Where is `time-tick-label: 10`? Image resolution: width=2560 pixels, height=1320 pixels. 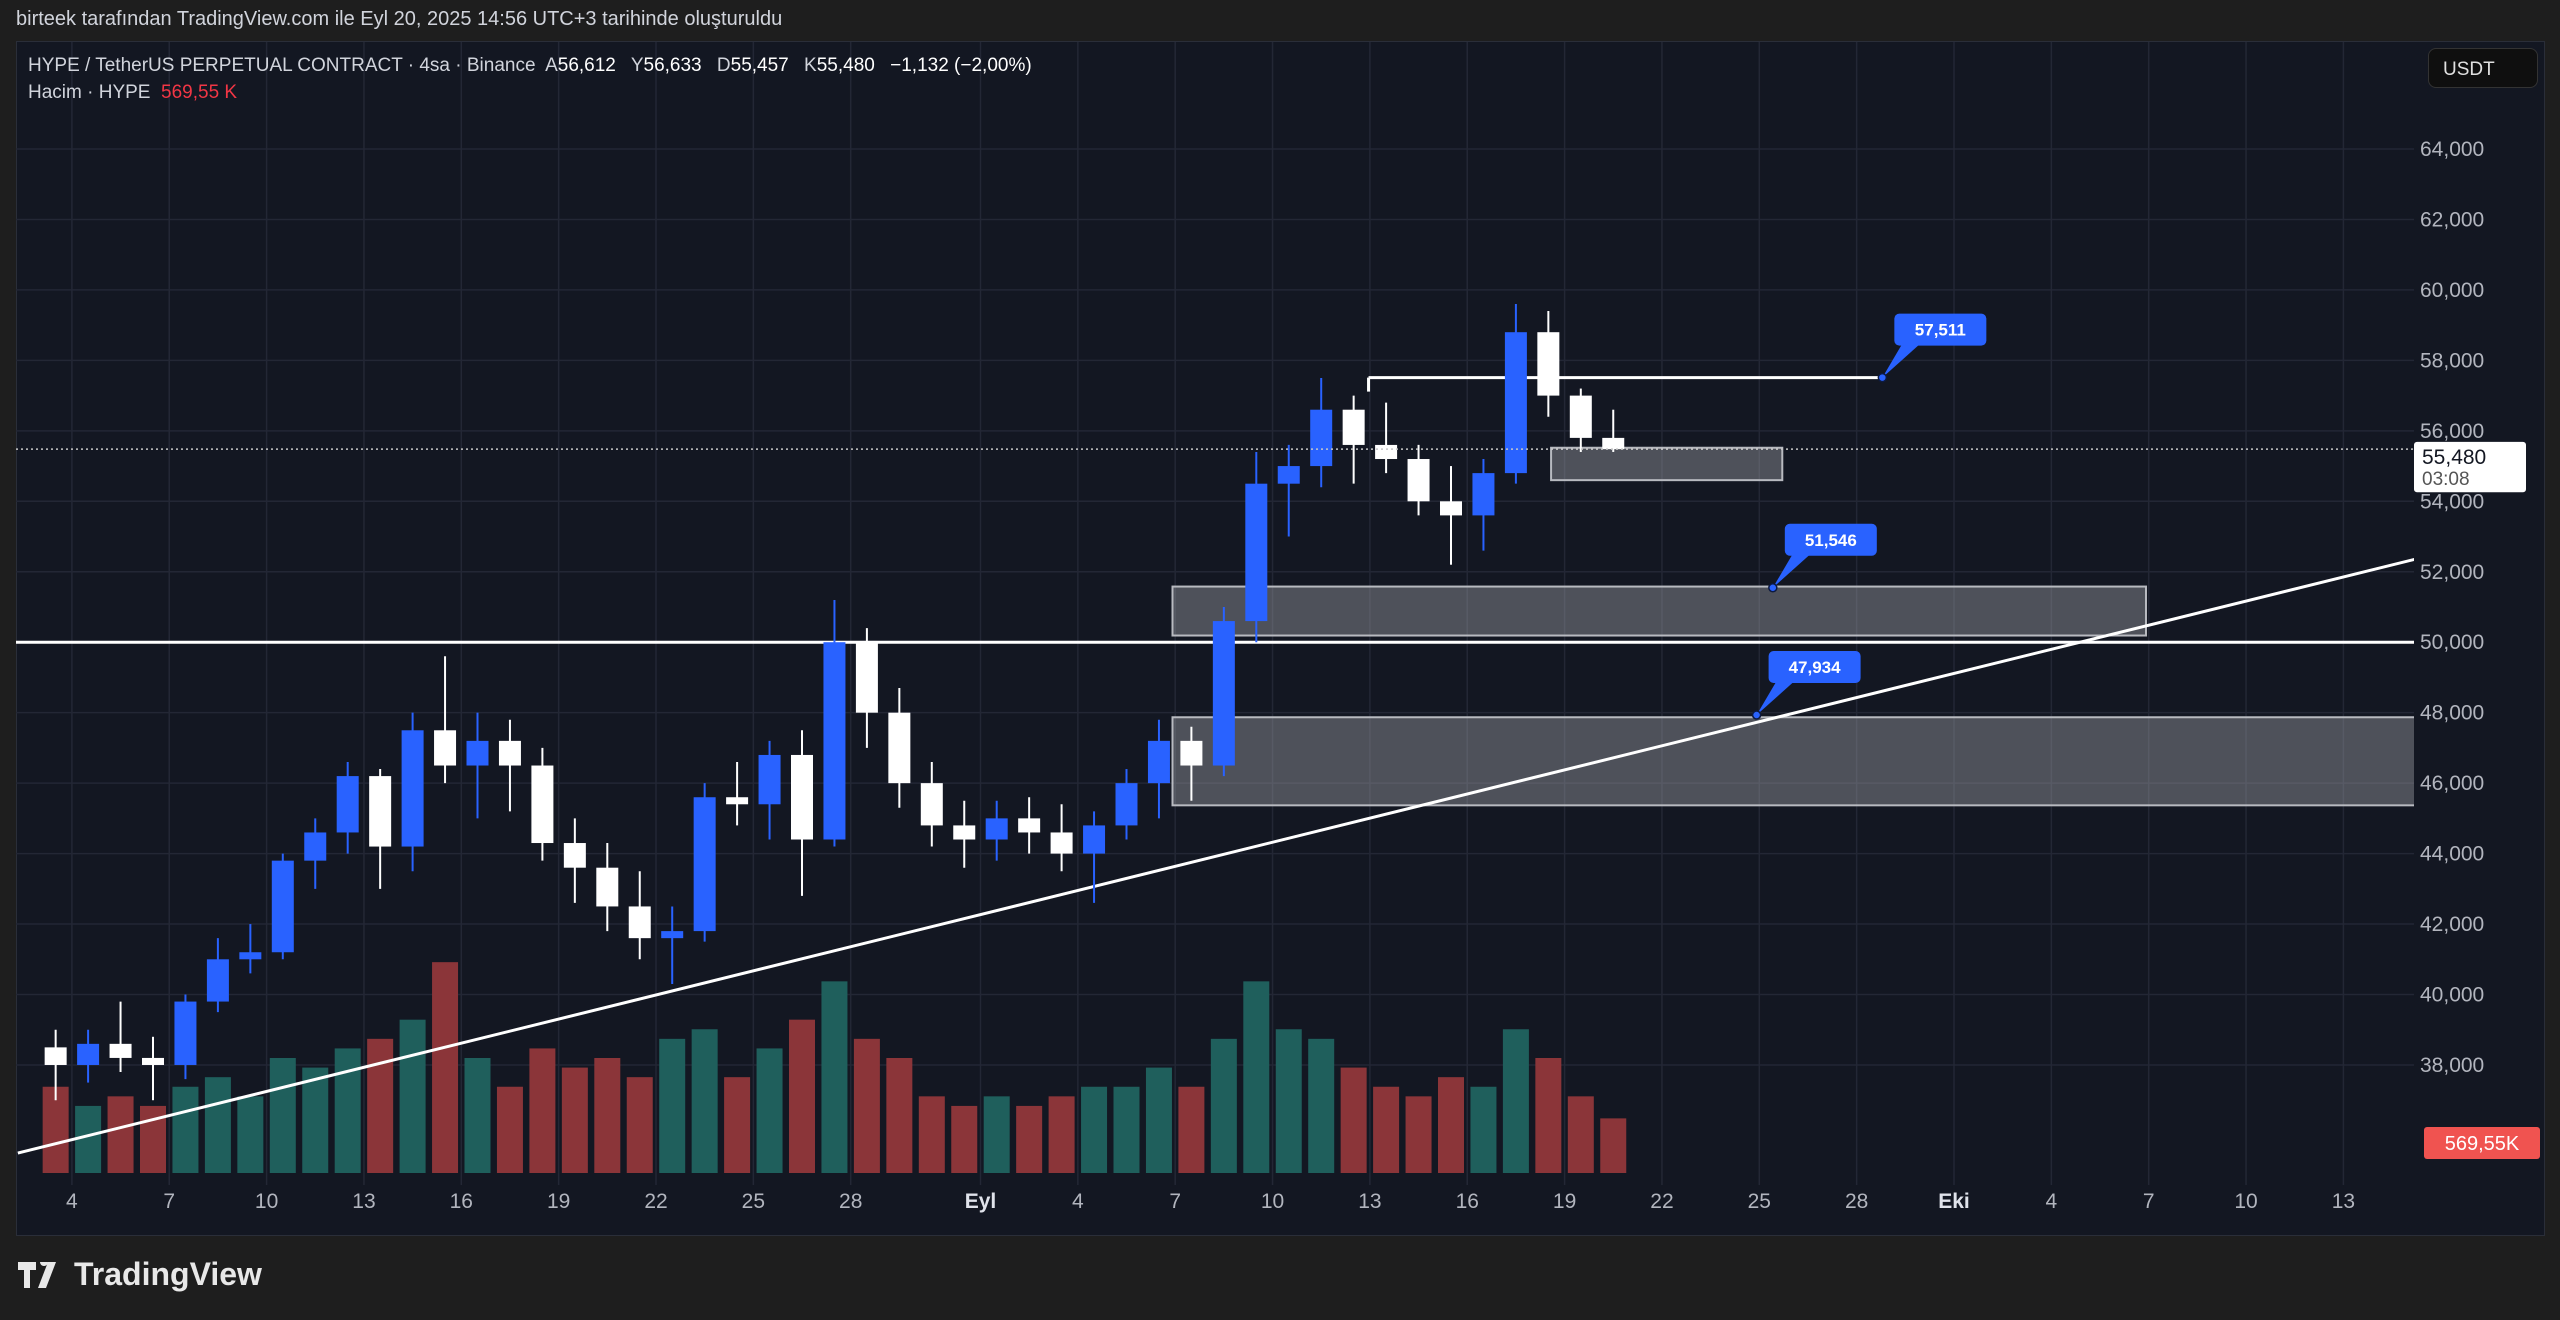 time-tick-label: 10 is located at coordinates (2245, 1201).